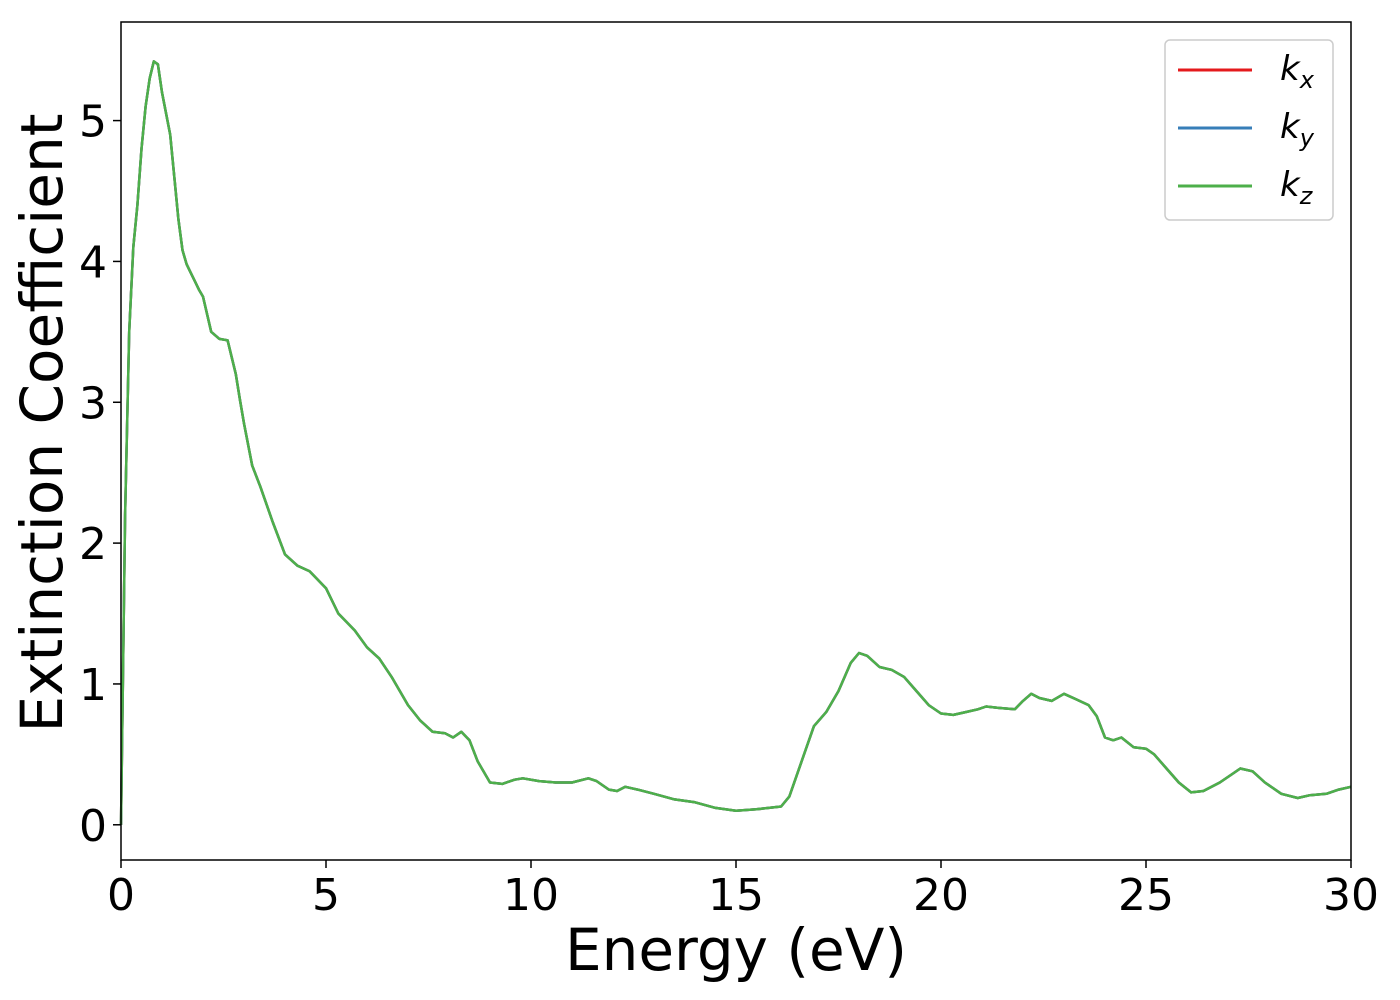 The width and height of the screenshot is (1400, 1000). Describe the element at coordinates (1307, 138) in the screenshot. I see `legend-label-subscript: y` at that location.